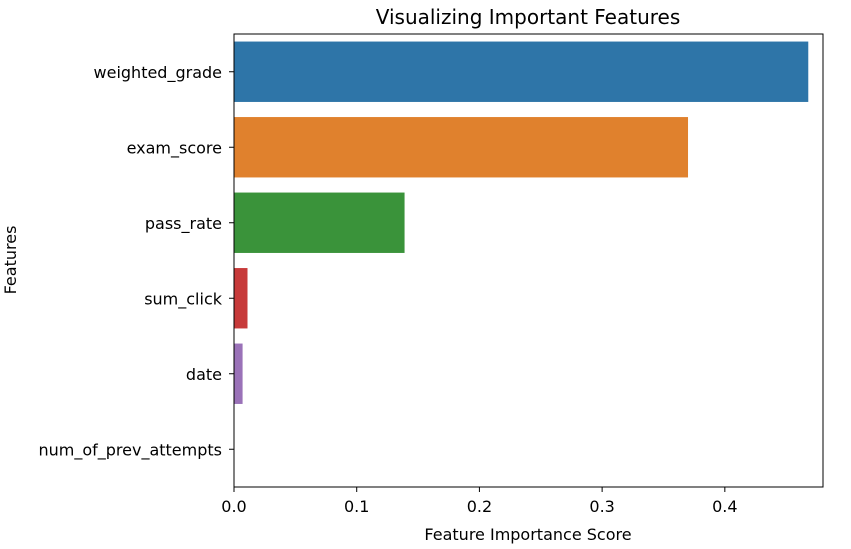  What do you see at coordinates (528, 17) in the screenshot?
I see `chart-title: Visualizing Important Features` at bounding box center [528, 17].